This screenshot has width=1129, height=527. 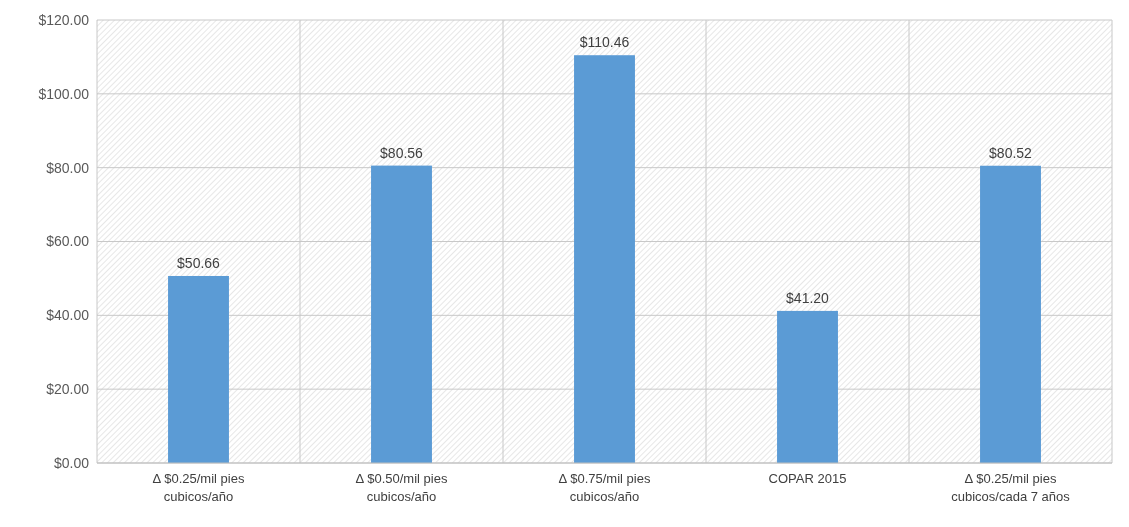 What do you see at coordinates (64, 93) in the screenshot?
I see `y-tick-label: $100.00` at bounding box center [64, 93].